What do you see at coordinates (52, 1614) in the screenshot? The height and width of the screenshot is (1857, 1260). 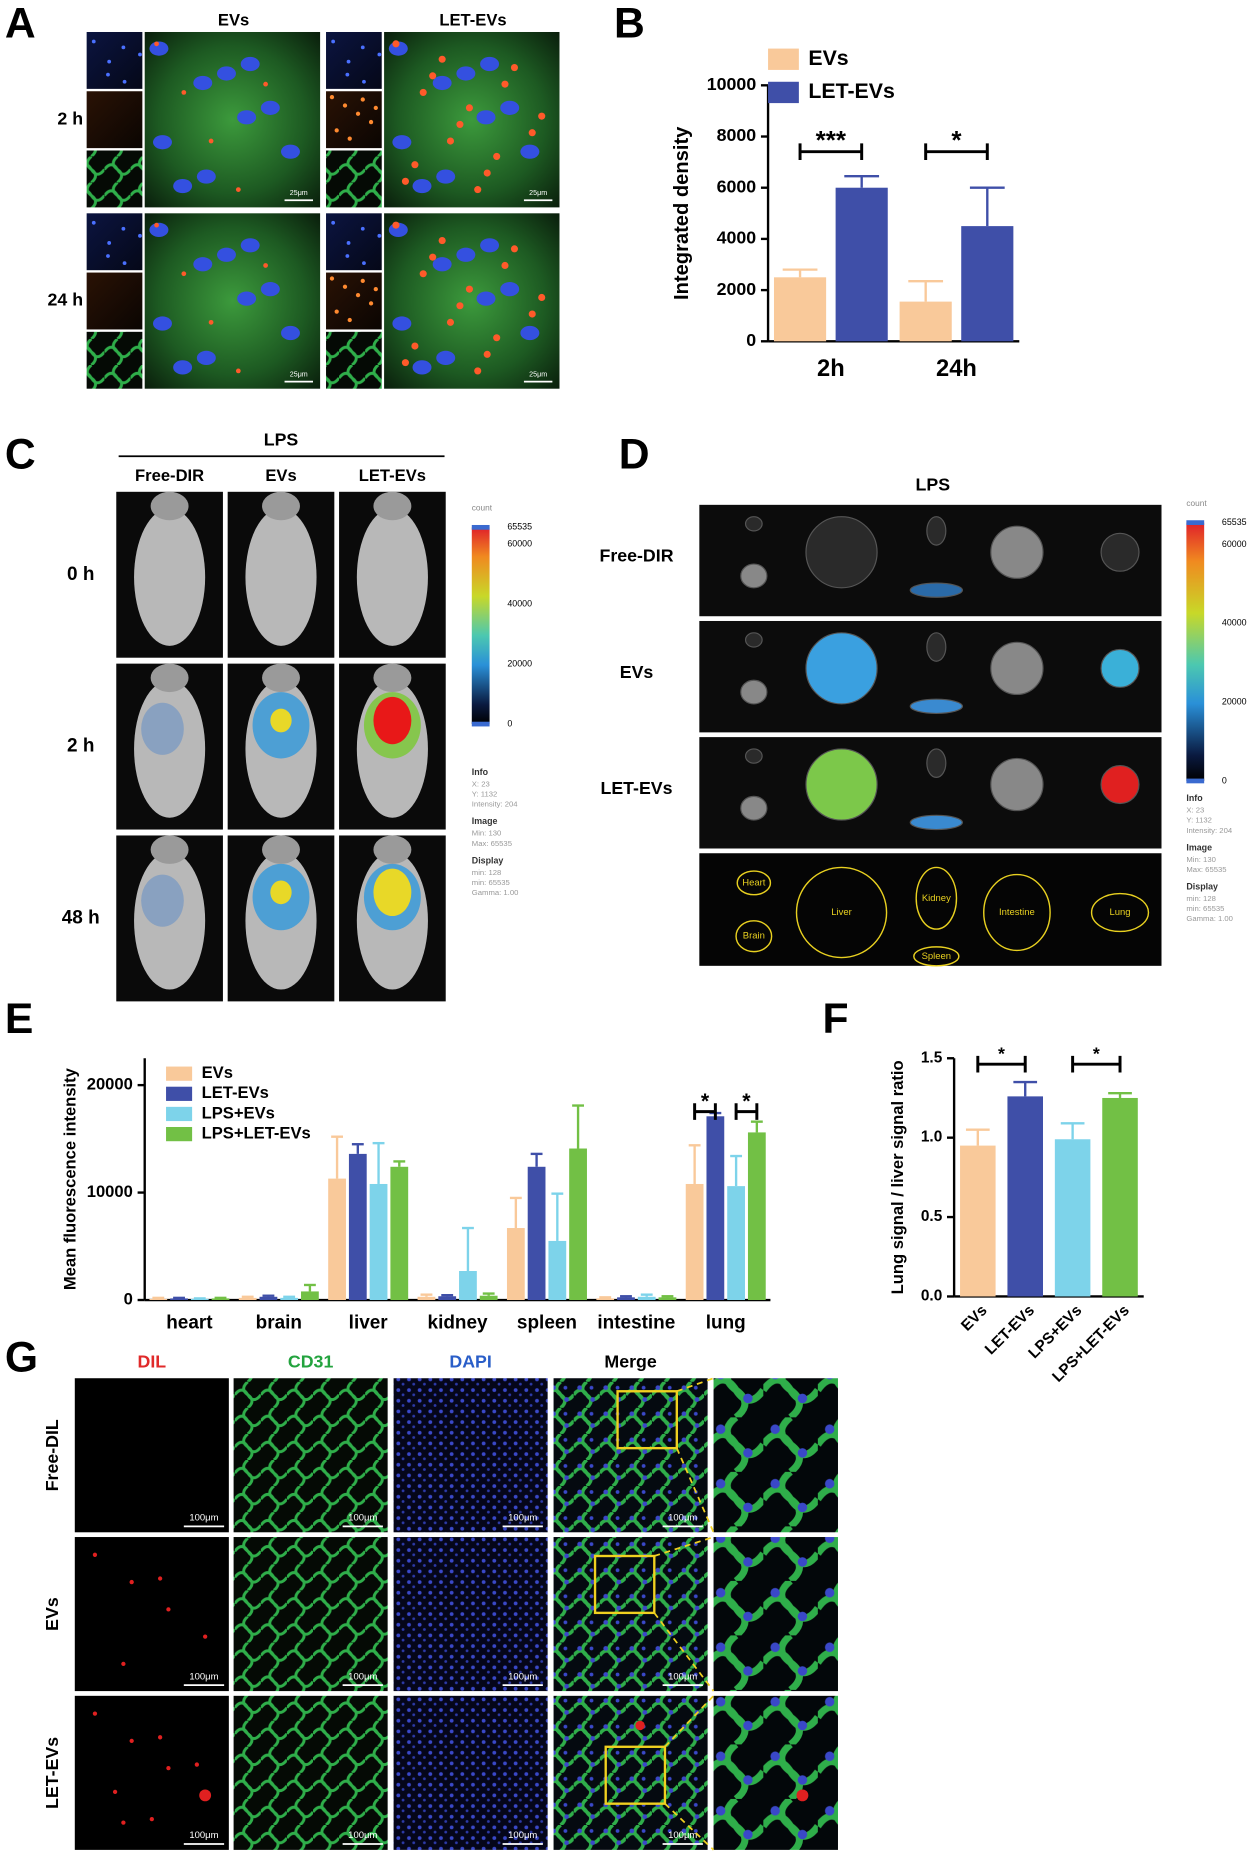 I see `row-label: EVs` at bounding box center [52, 1614].